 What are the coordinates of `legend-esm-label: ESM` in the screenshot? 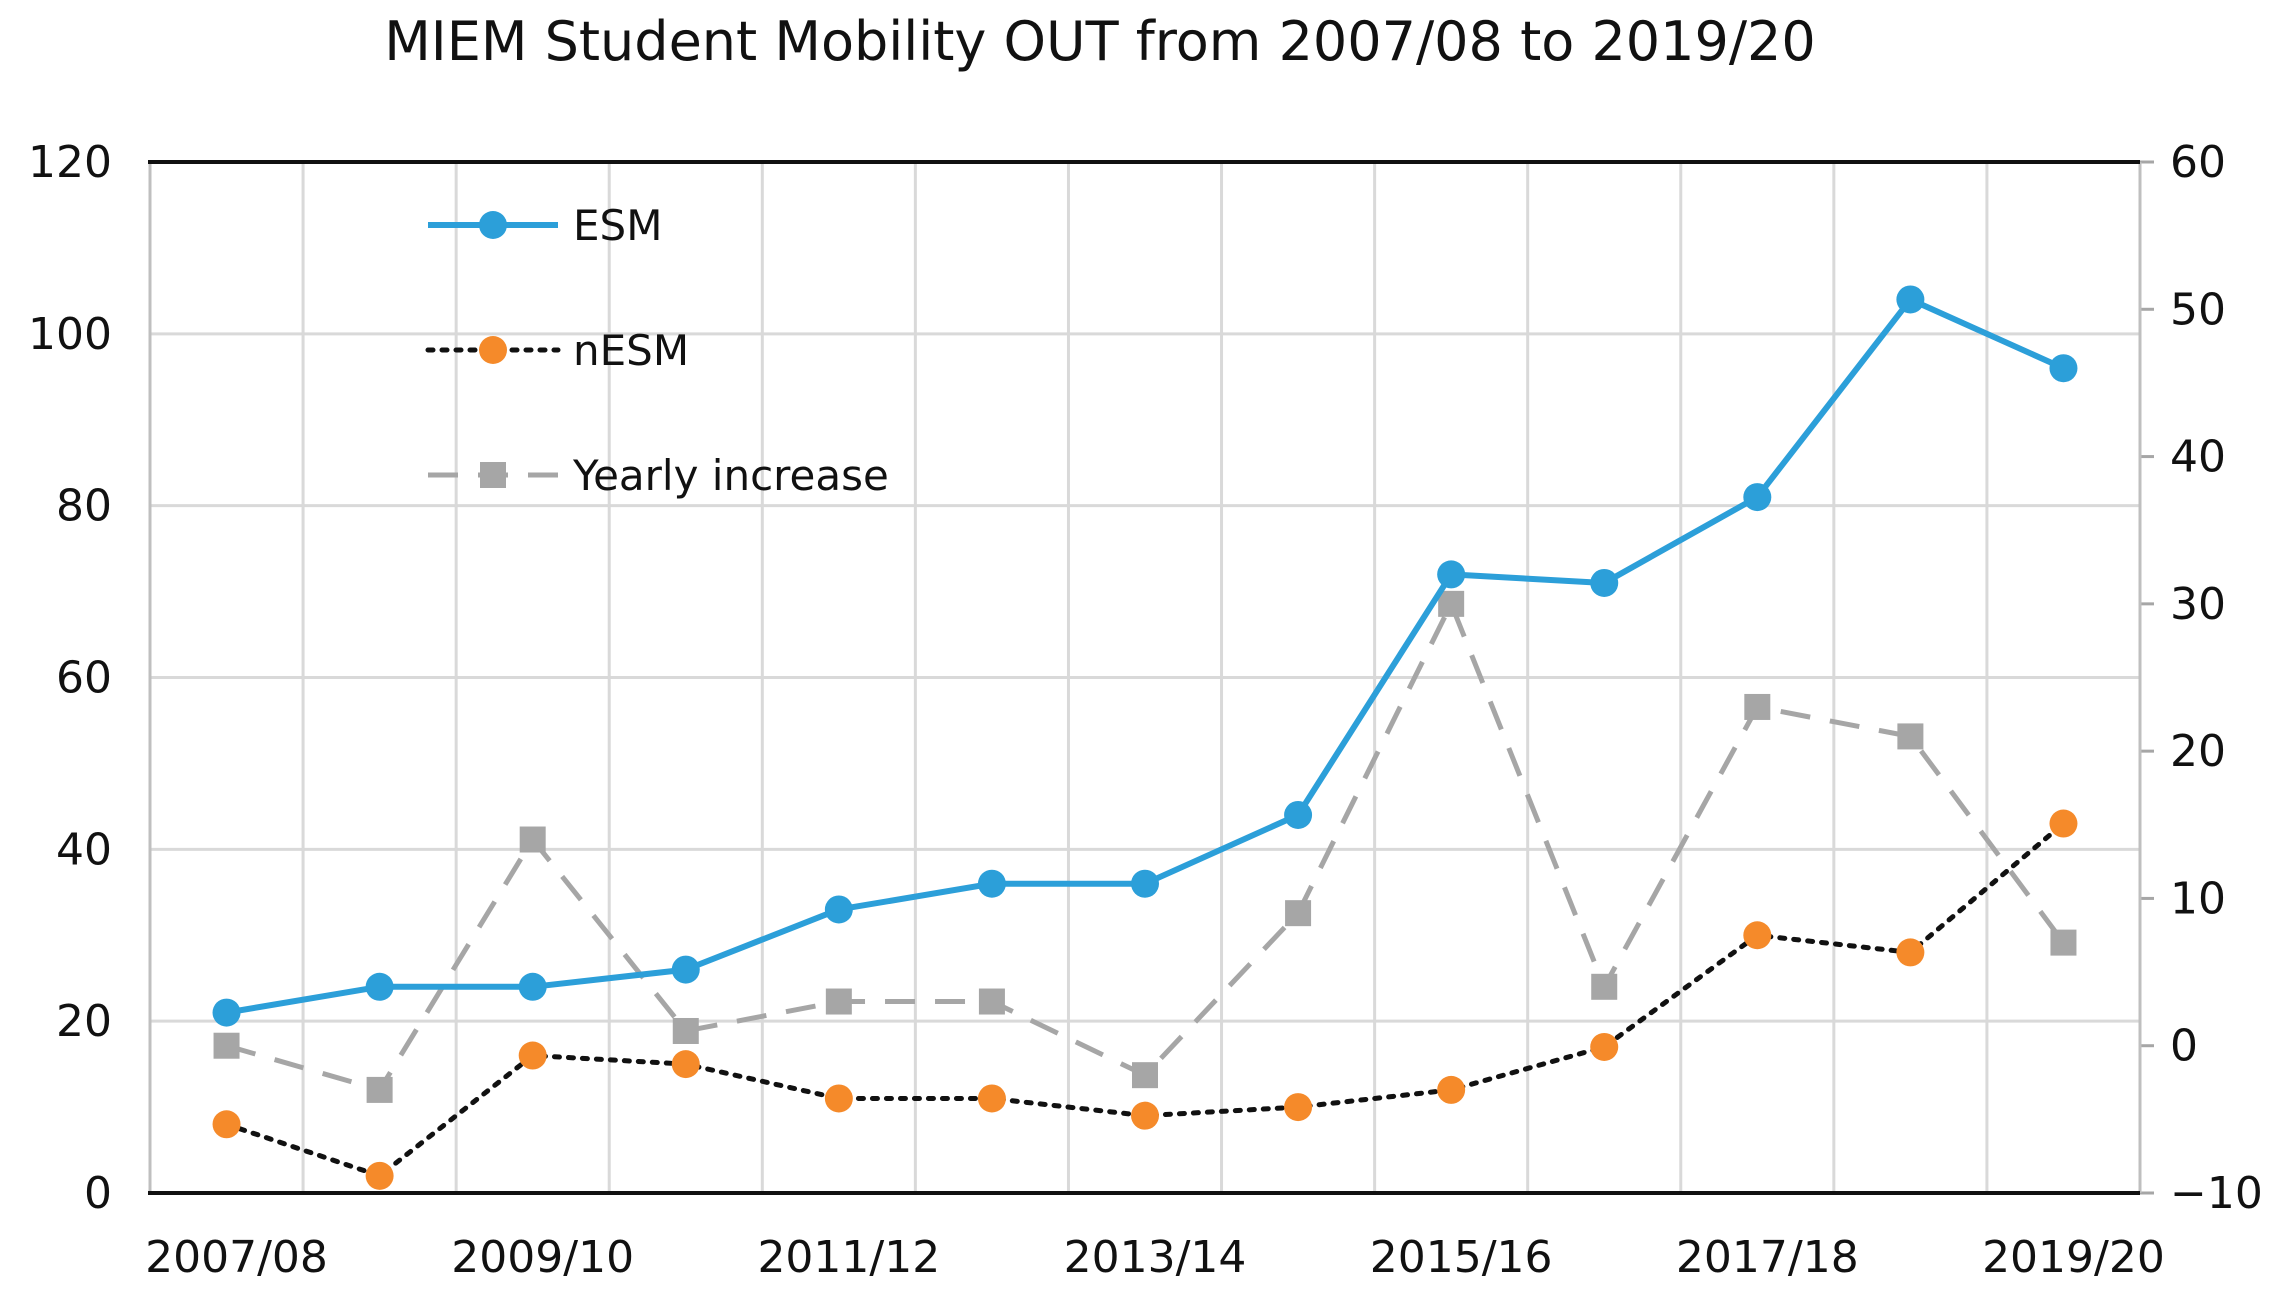 It's located at (617, 225).